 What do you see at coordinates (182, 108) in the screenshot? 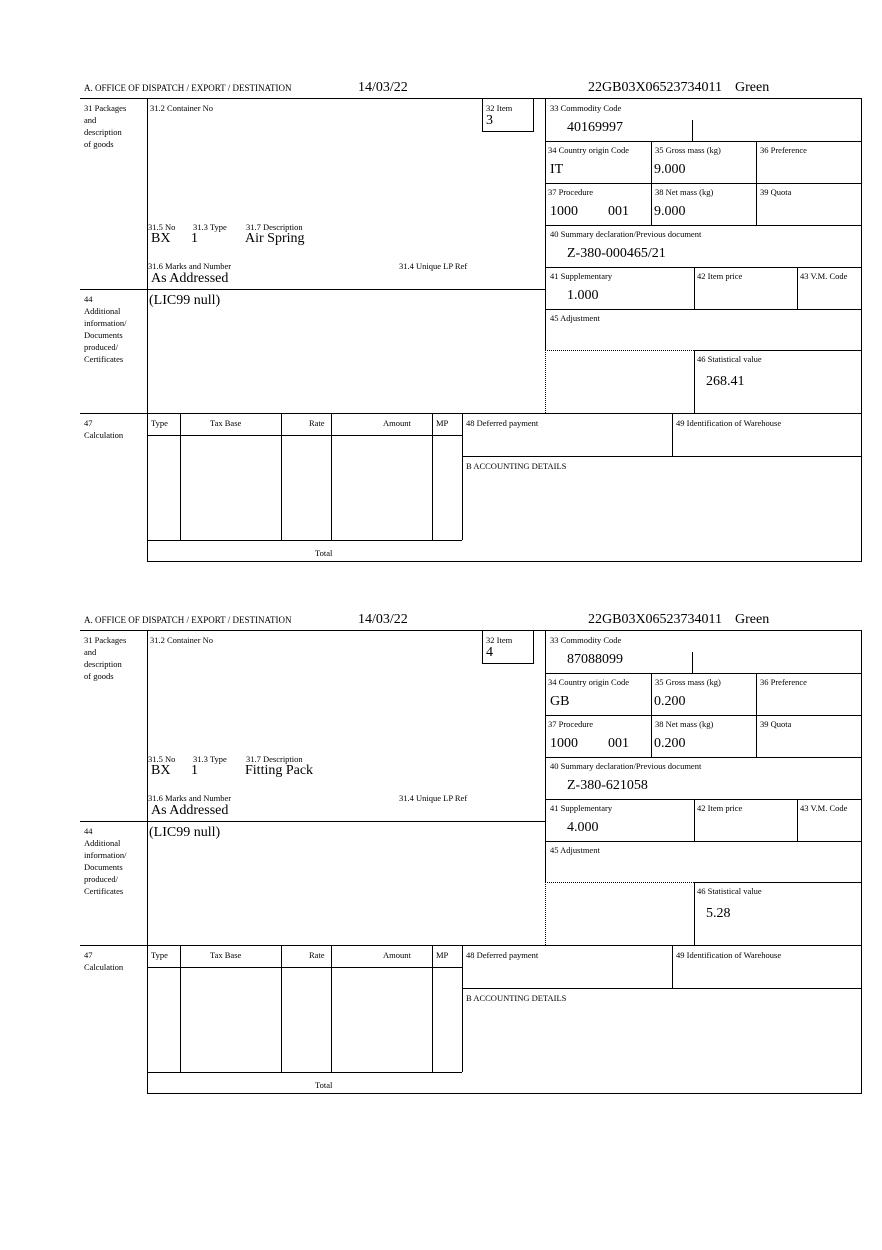
I see `container-label: 31.2 Container No` at bounding box center [182, 108].